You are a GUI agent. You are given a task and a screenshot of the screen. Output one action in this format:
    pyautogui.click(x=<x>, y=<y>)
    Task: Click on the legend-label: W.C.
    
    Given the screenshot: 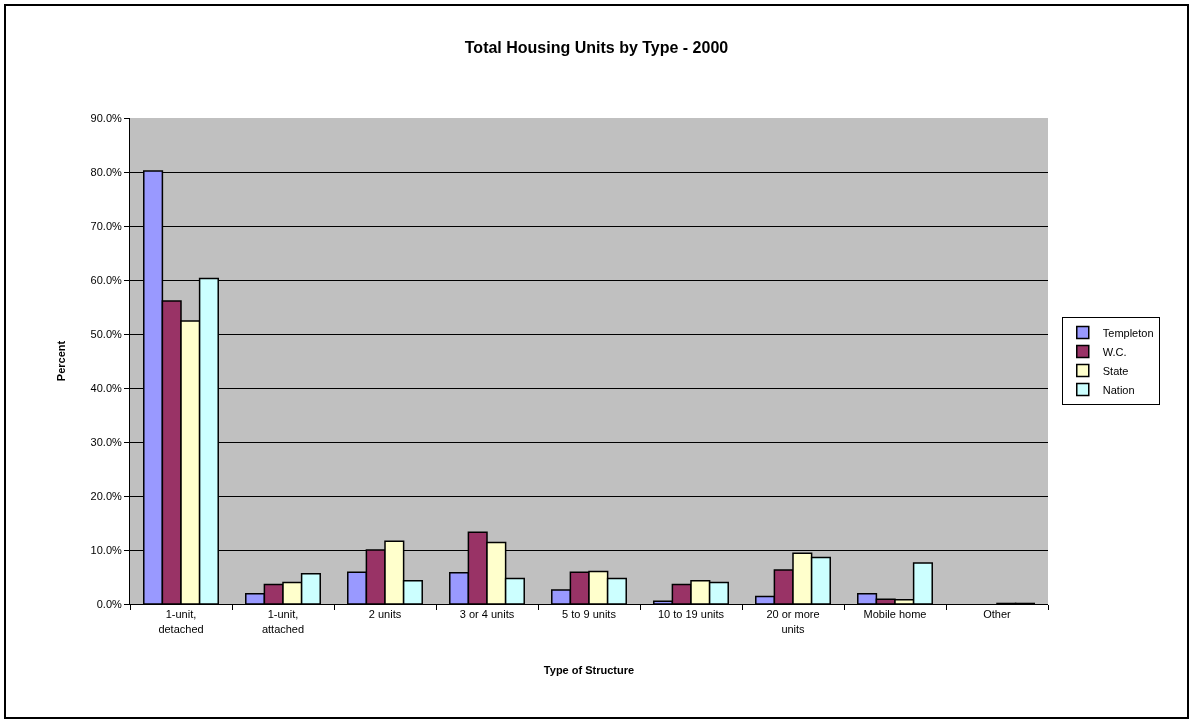 What is the action you would take?
    pyautogui.click(x=1114, y=351)
    